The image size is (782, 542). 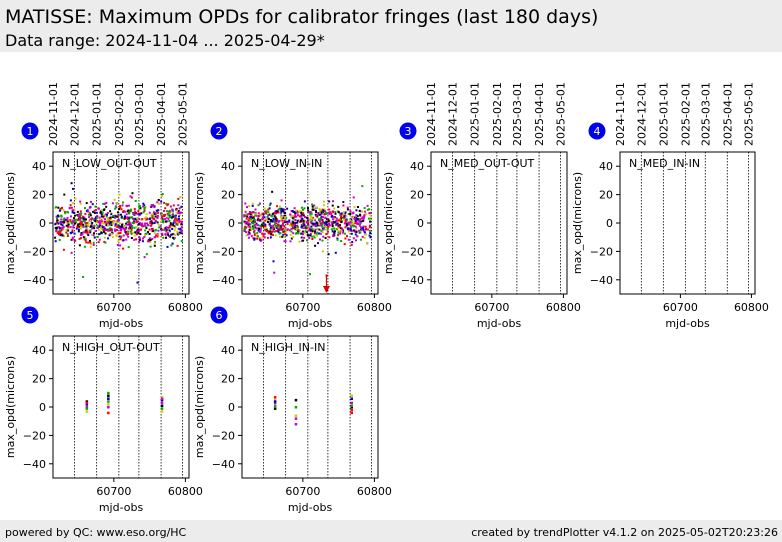 What do you see at coordinates (231, 223) in the screenshot?
I see `y-tick-label: 0` at bounding box center [231, 223].